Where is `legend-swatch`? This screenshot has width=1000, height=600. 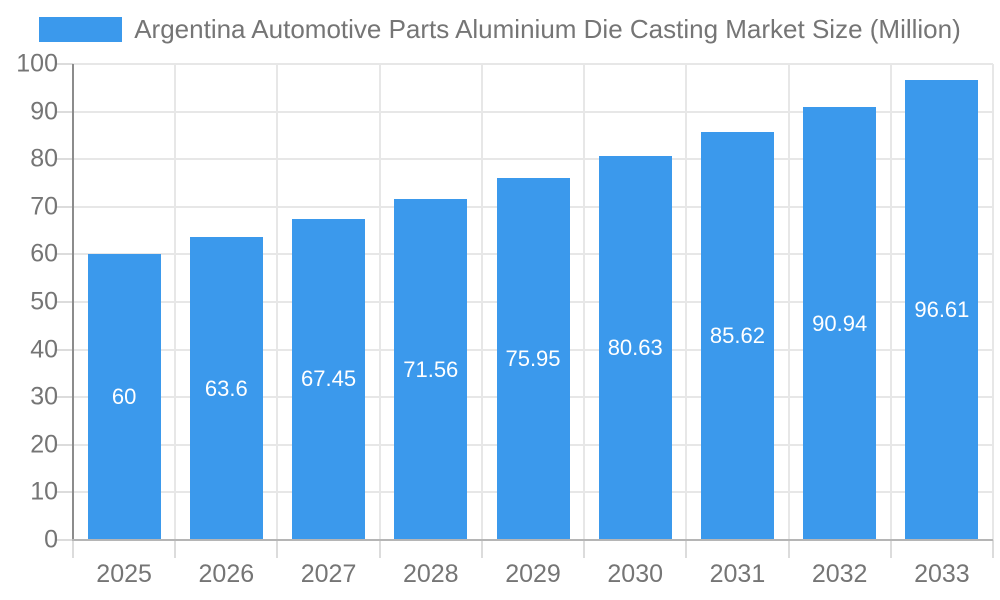 legend-swatch is located at coordinates (81, 29).